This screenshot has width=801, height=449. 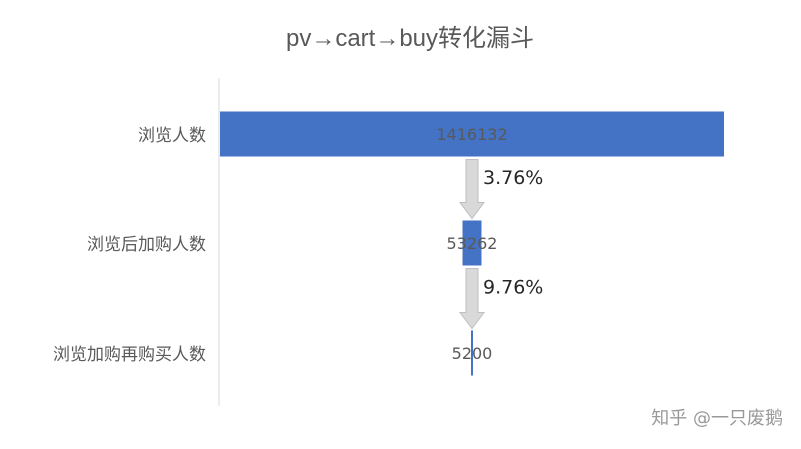 I want to click on category-label: 浏览加购再购买人数, so click(x=129, y=355).